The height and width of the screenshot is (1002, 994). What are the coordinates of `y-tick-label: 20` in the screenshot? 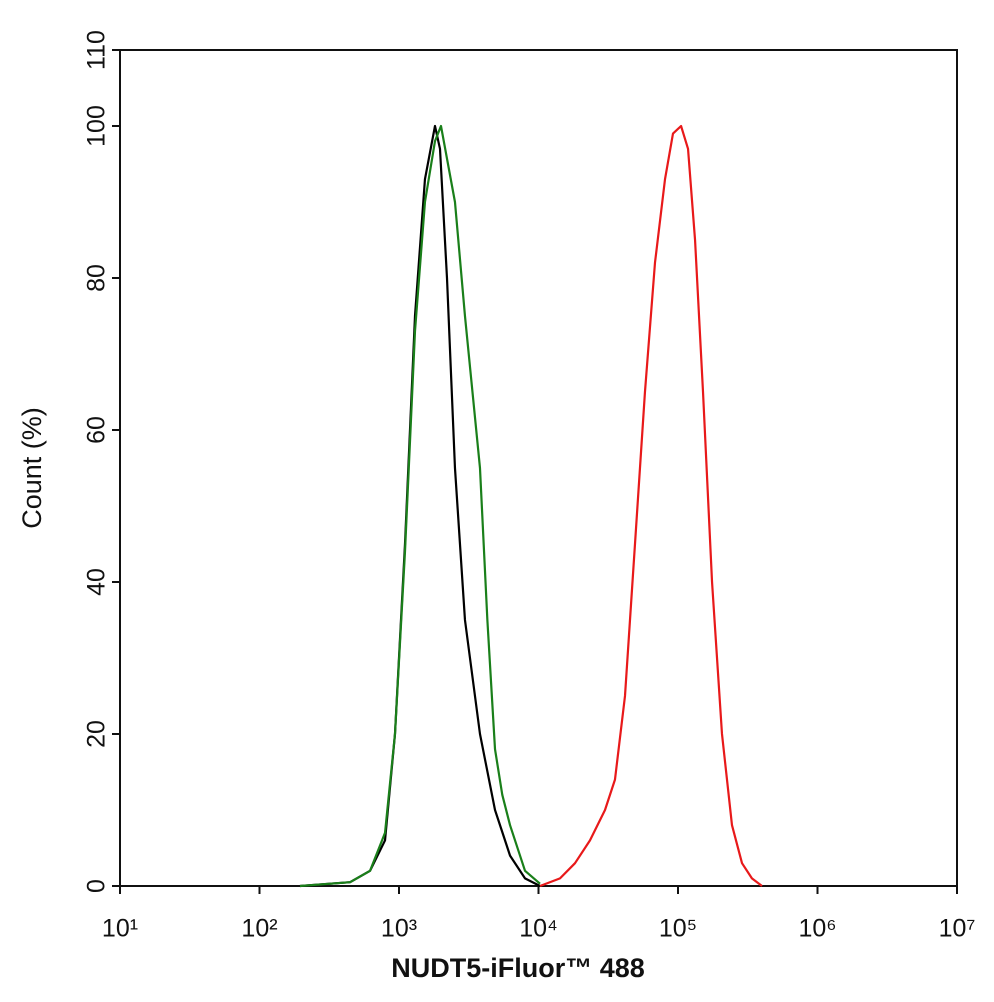 It's located at (97, 734).